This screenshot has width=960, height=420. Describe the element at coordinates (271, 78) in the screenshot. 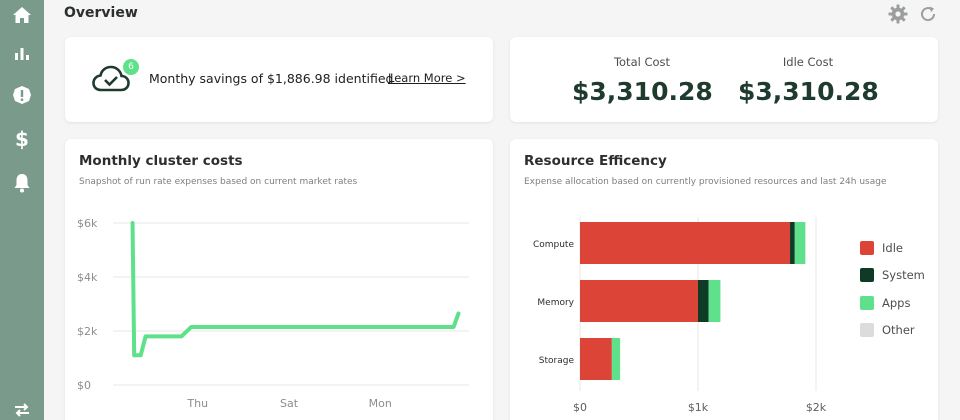

I see `savings-message: Monthy savings of $1,886.98 identified` at that location.